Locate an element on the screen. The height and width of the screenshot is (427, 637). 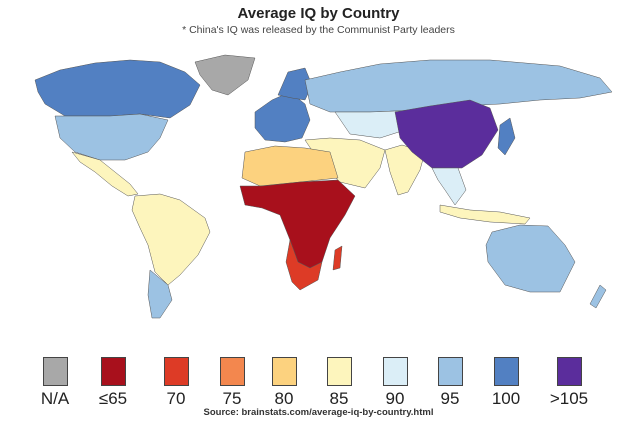
legend-label: ≤65 is located at coordinates (113, 398).